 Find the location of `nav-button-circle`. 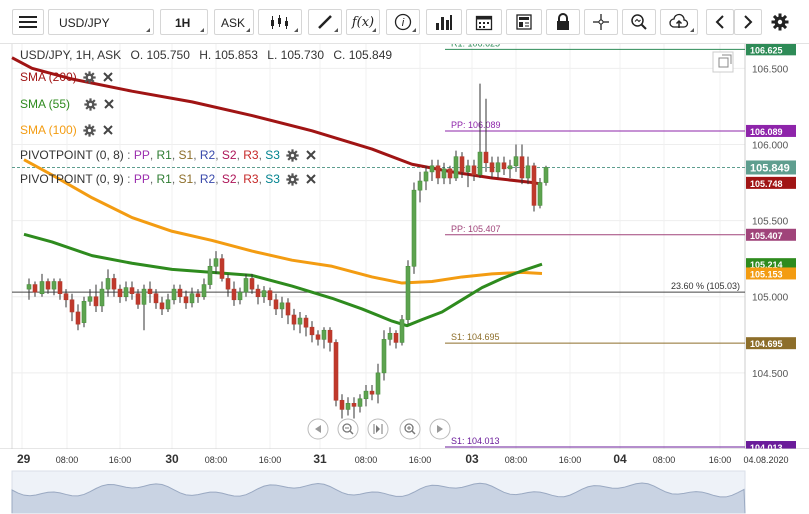

nav-button-circle is located at coordinates (348, 429).